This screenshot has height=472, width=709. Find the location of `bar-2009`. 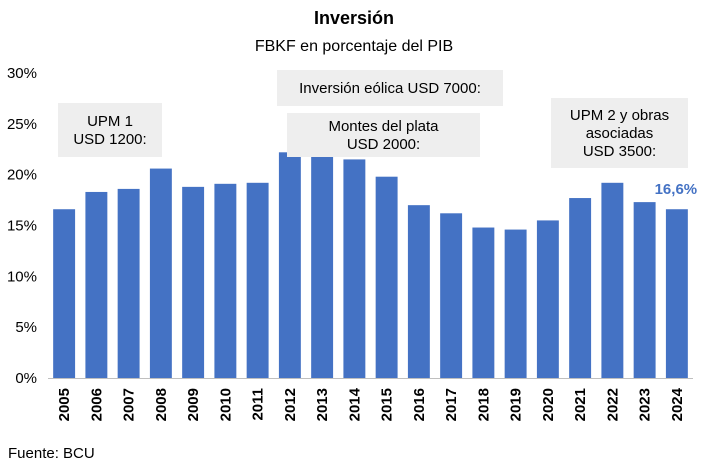

bar-2009 is located at coordinates (193, 282).